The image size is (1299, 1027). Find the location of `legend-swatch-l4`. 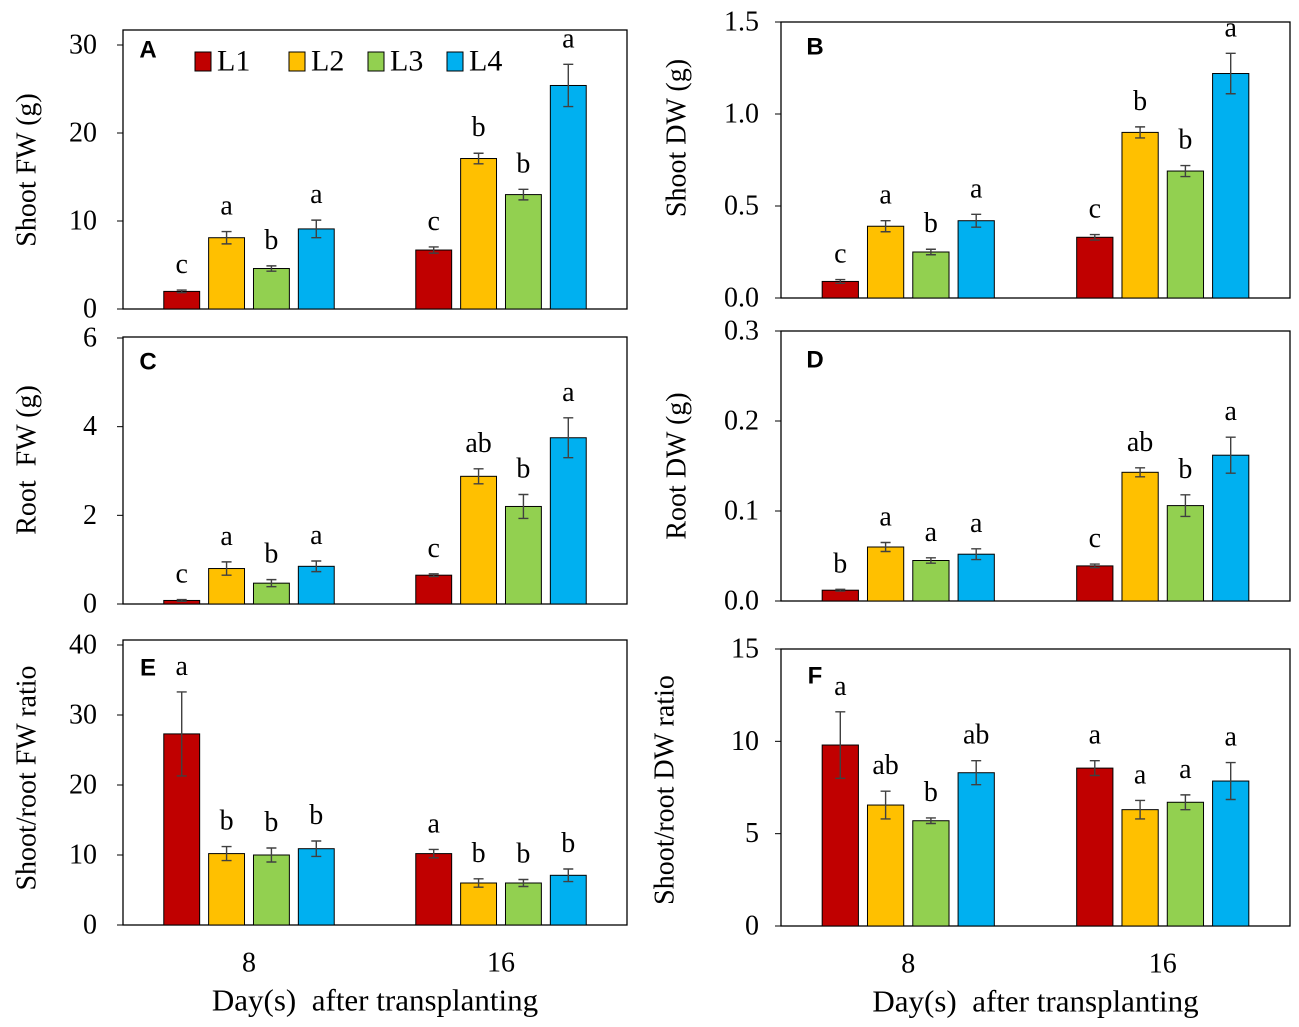

legend-swatch-l4 is located at coordinates (455, 61).